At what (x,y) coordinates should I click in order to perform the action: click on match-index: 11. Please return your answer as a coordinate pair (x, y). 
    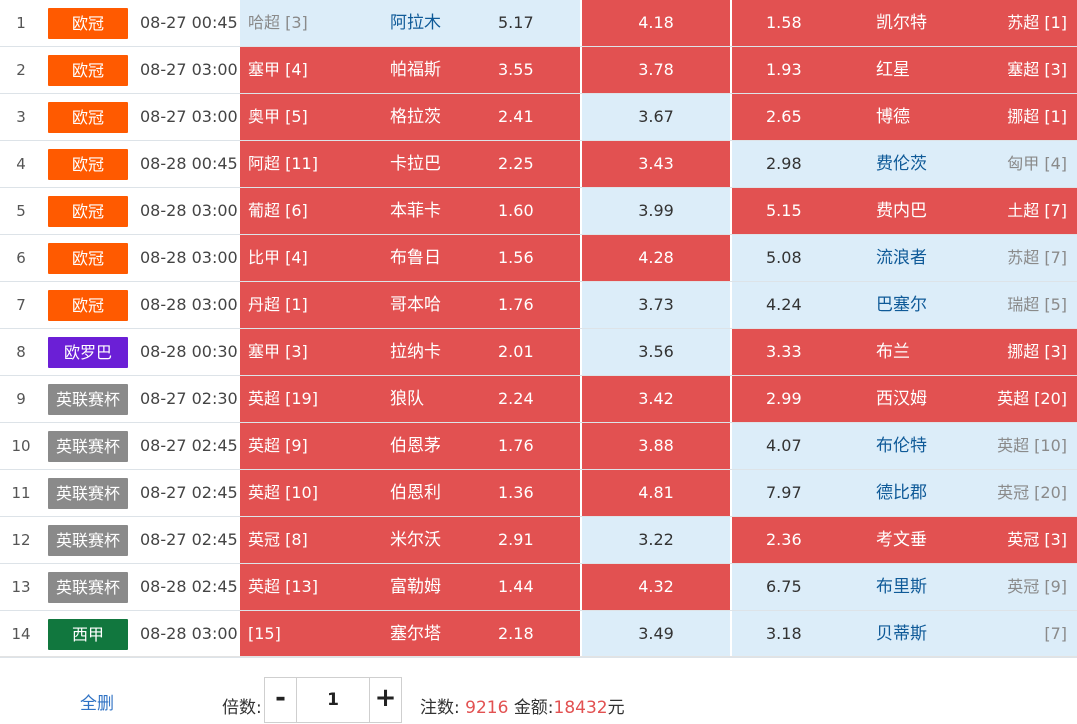
    Looking at the image, I should click on (21, 493).